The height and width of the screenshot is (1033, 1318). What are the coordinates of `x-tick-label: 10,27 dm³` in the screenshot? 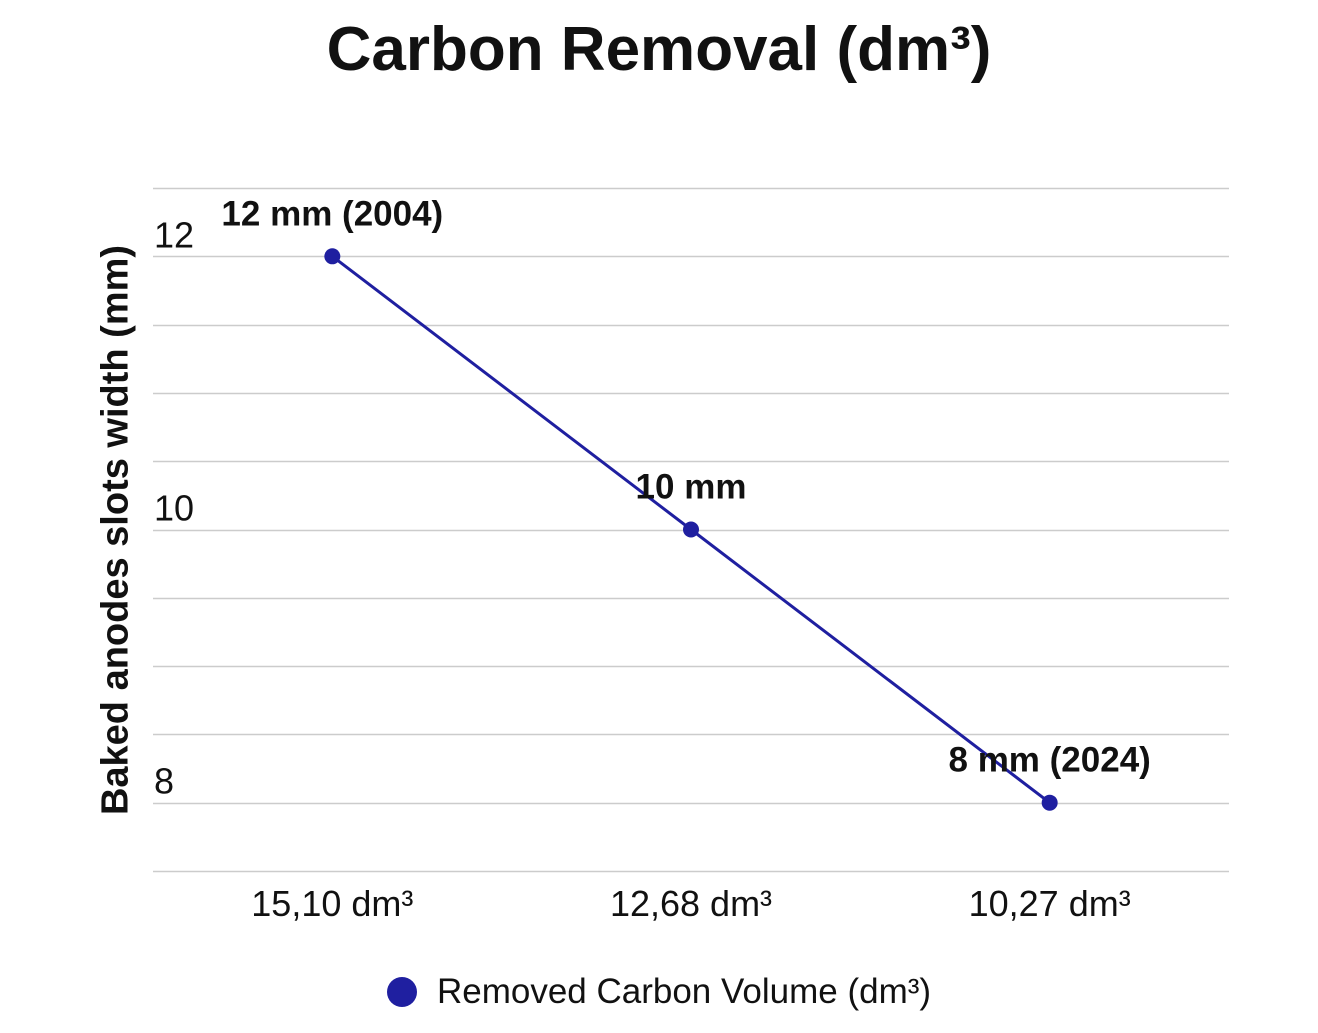 It's located at (1050, 903).